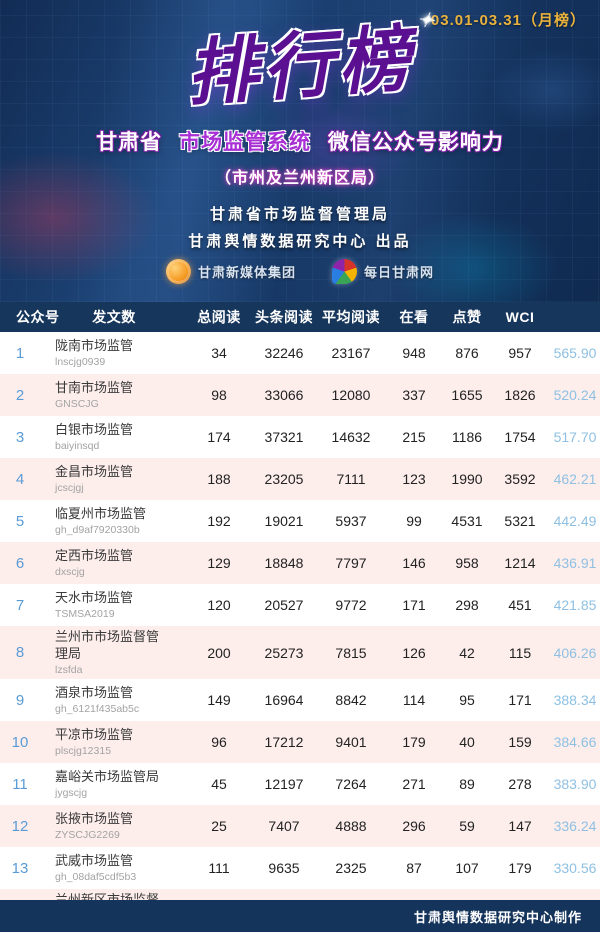 The image size is (600, 932). Describe the element at coordinates (284, 826) in the screenshot. I see `total-reads-cell: 7407` at that location.